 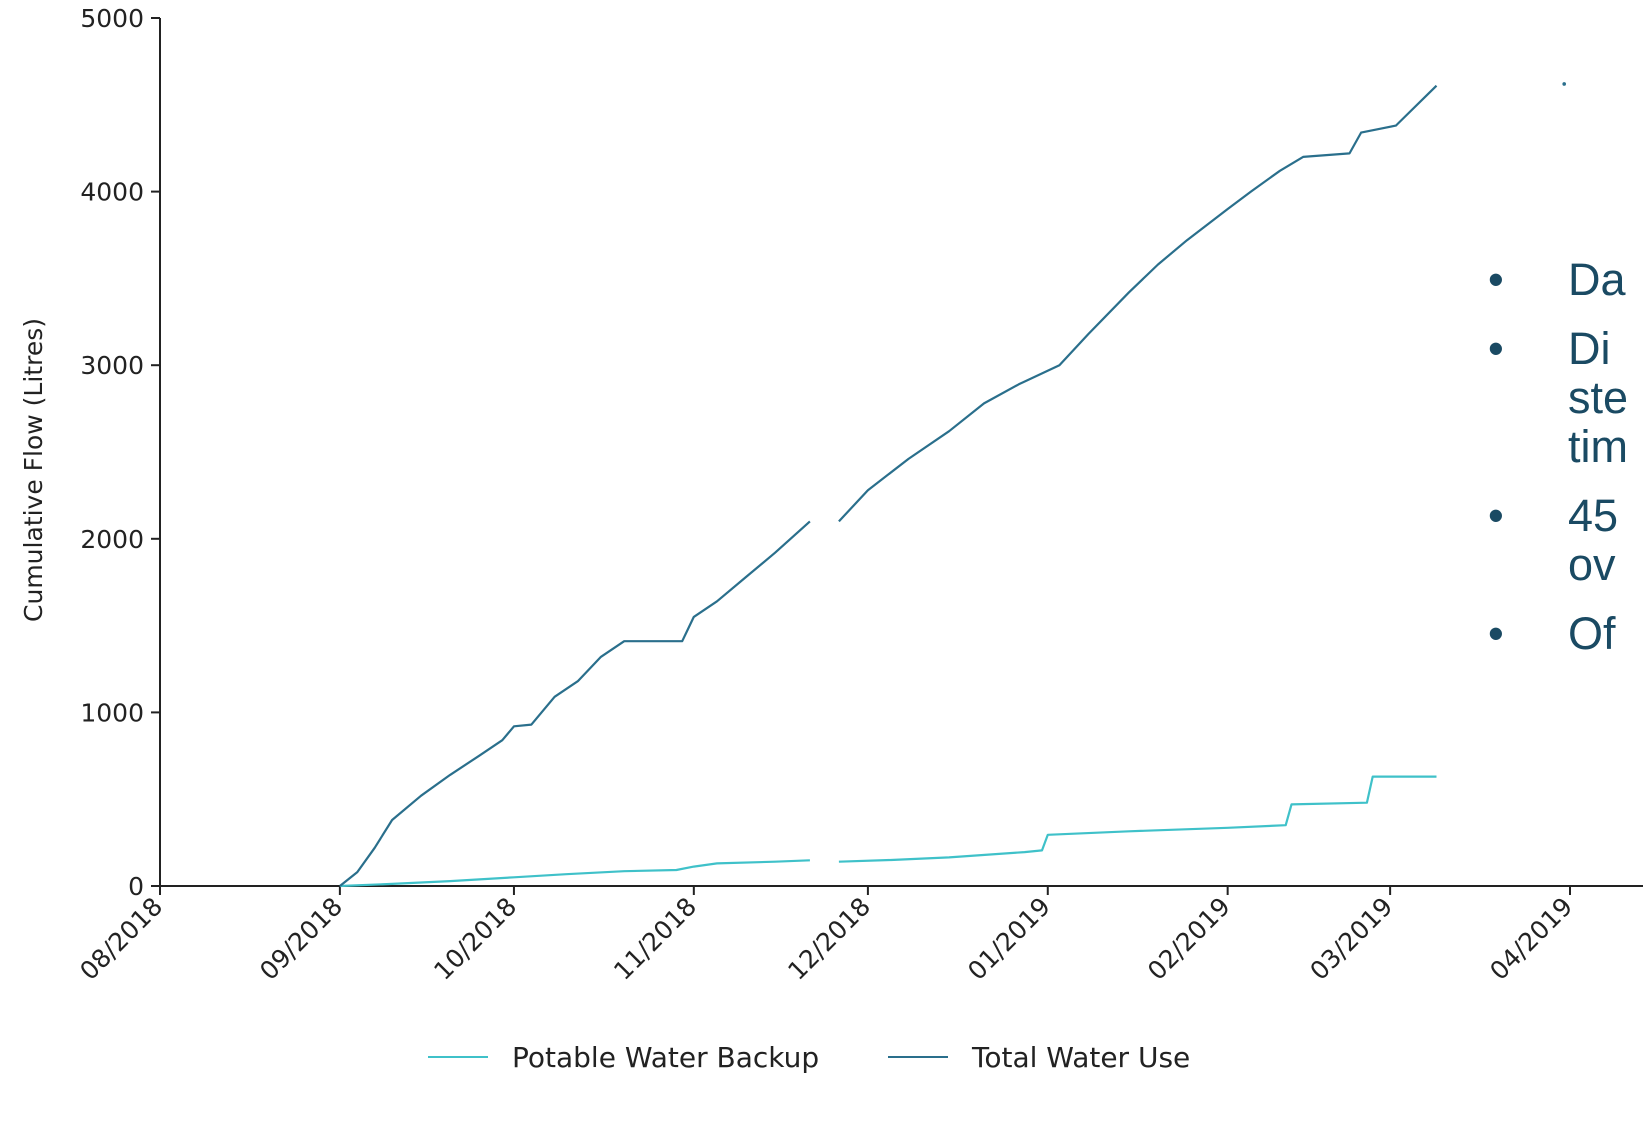 What do you see at coordinates (1592, 633) in the screenshot?
I see `bullet-text: Of` at bounding box center [1592, 633].